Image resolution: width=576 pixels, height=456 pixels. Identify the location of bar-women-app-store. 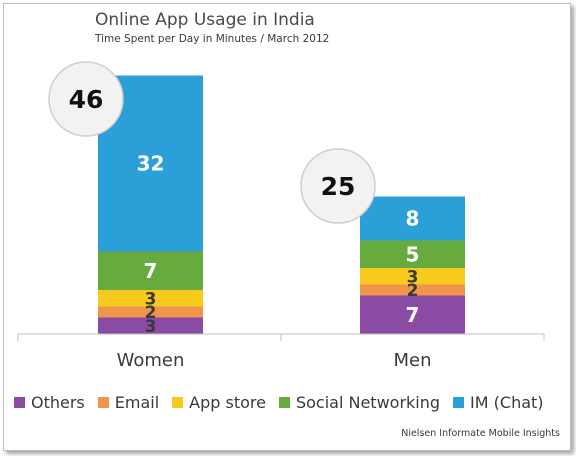
(150, 298).